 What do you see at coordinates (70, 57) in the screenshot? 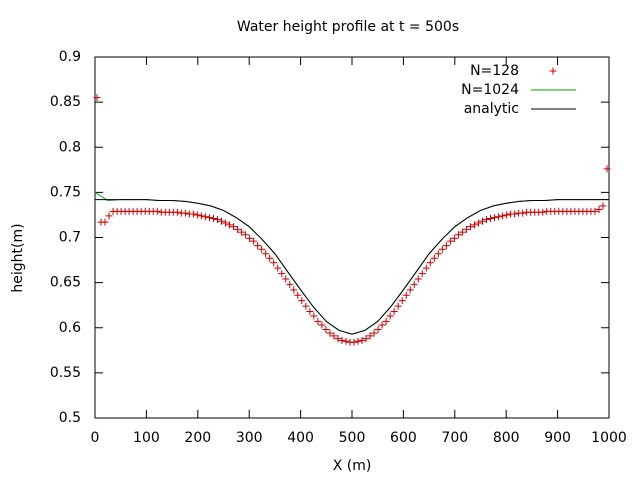
I see `y-tick-label: 0.9` at bounding box center [70, 57].